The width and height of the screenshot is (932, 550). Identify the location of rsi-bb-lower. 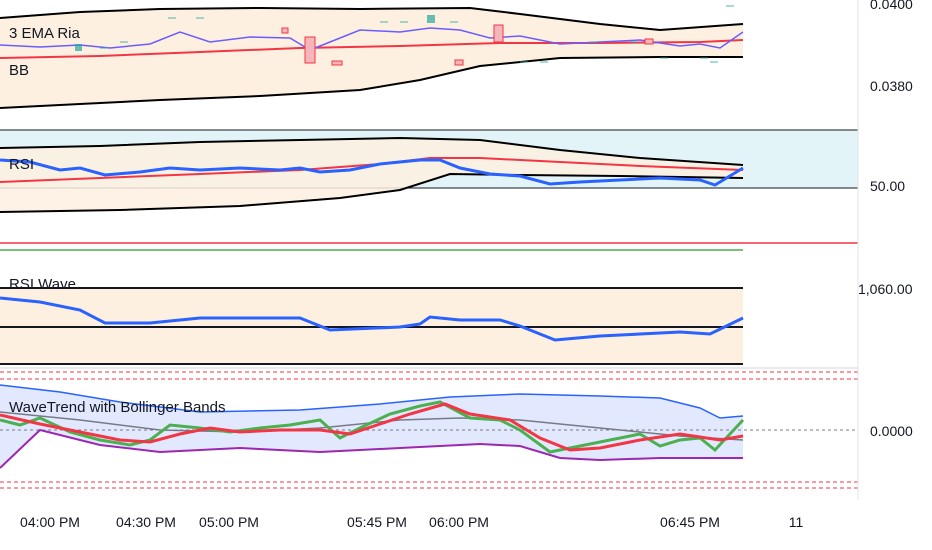
(372, 192).